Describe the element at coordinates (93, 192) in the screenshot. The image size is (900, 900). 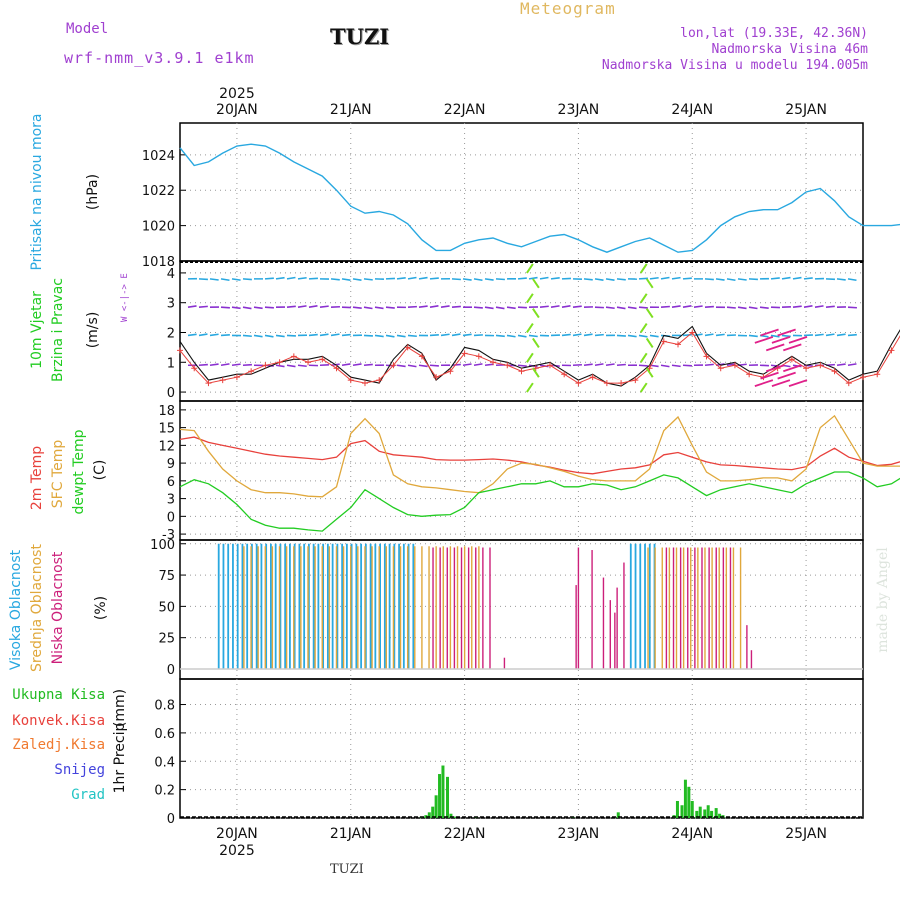
I see `pressure-unit-label: (hPa)` at that location.